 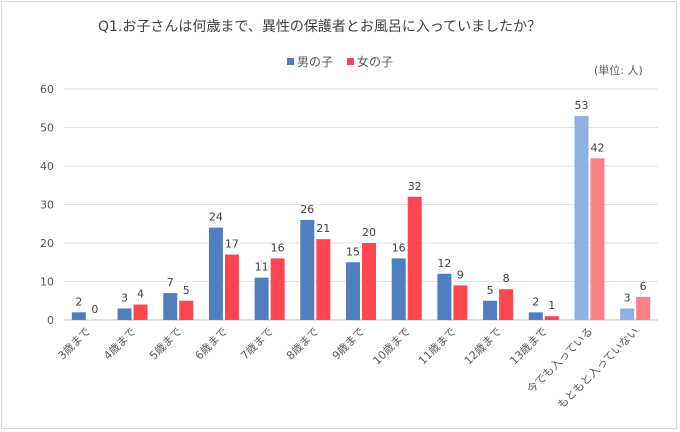 What do you see at coordinates (506, 278) in the screenshot?
I see `data-label: 8` at bounding box center [506, 278].